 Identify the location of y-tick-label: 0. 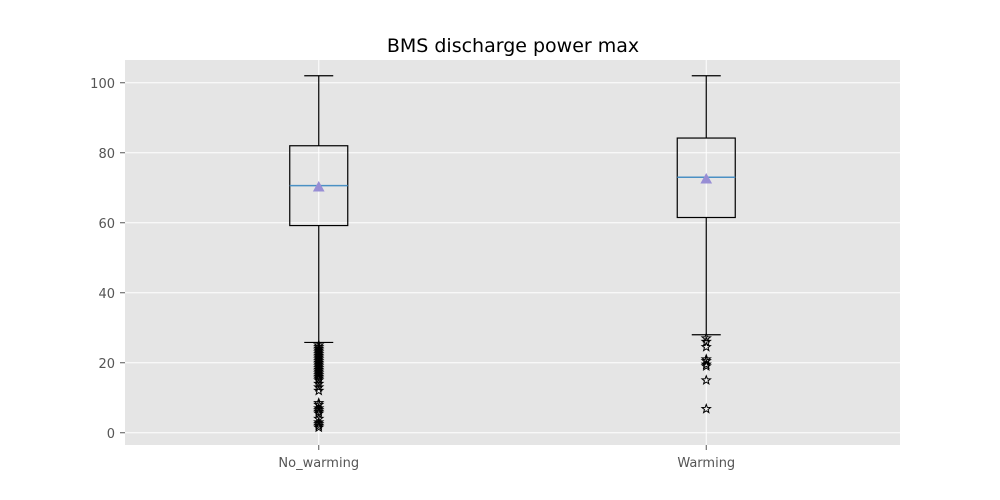
(111, 434).